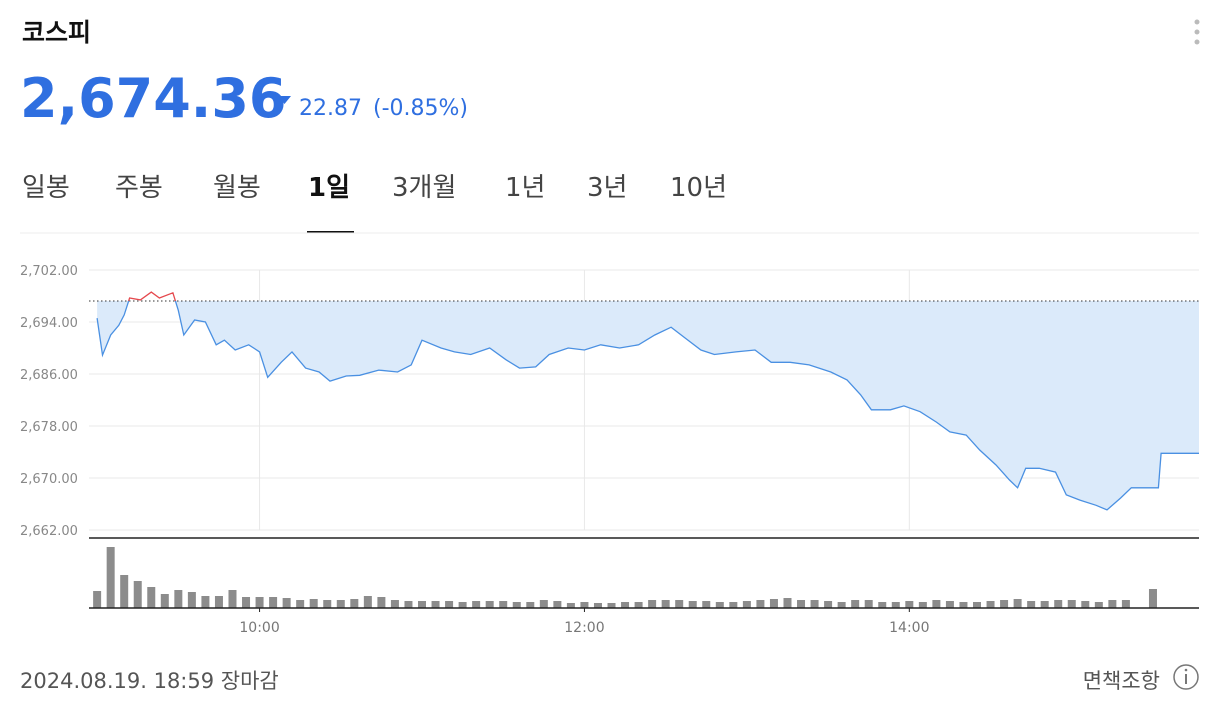 This screenshot has width=1215, height=703. I want to click on change-pct: (-0.85%), so click(420, 108).